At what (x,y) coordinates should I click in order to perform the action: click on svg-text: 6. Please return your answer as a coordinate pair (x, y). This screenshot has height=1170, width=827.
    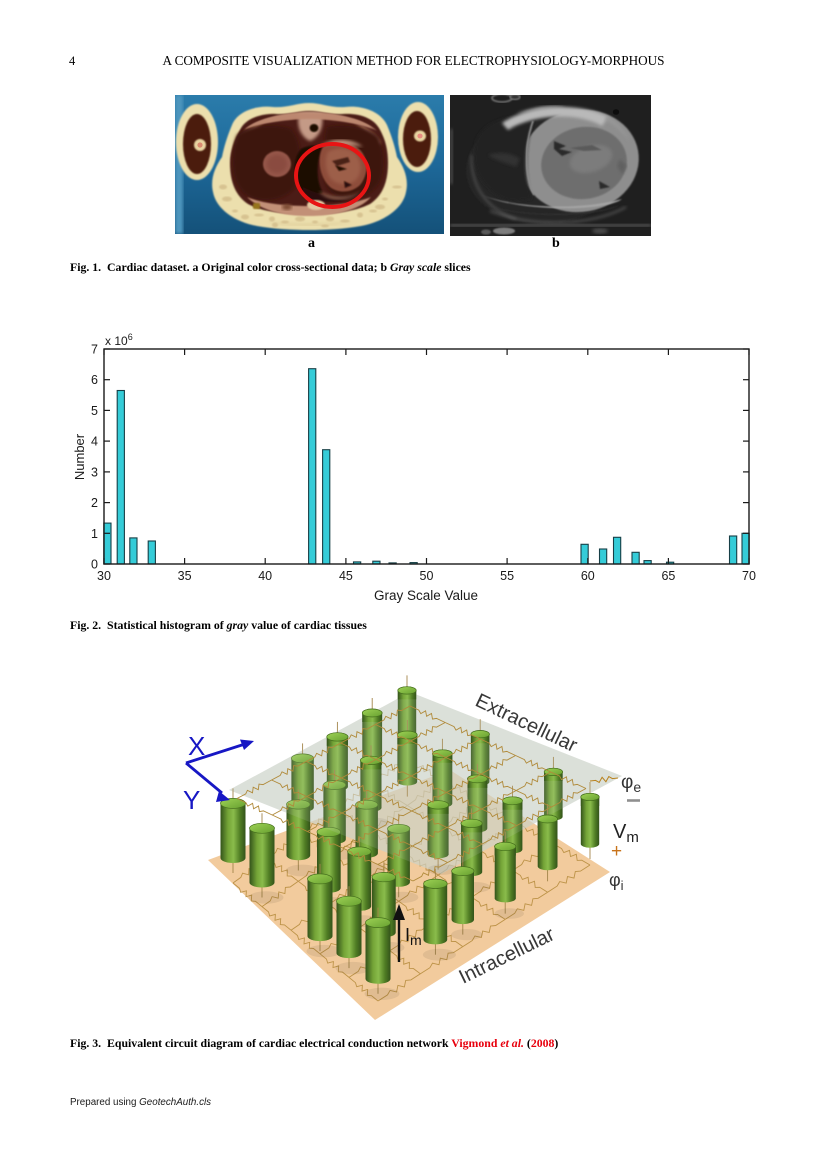
    Looking at the image, I should click on (94, 380).